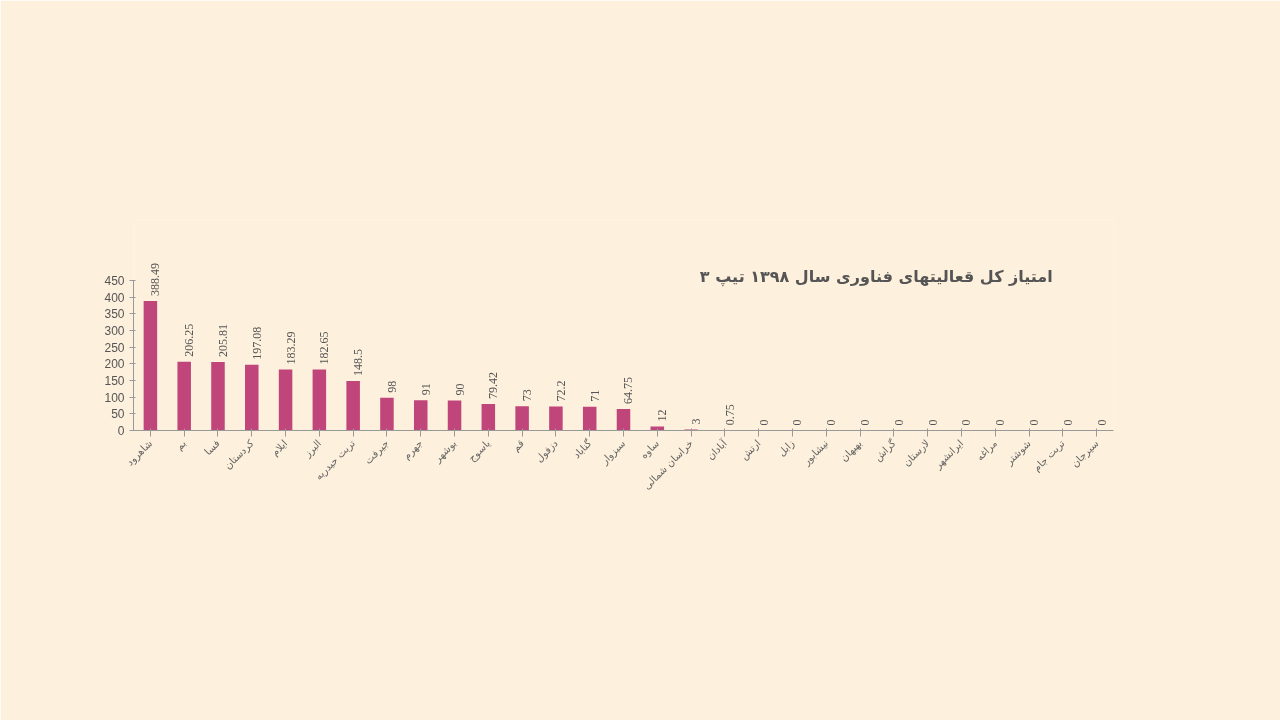 The height and width of the screenshot is (720, 1280). Describe the element at coordinates (114, 381) in the screenshot. I see `y-tick-label: 150` at that location.